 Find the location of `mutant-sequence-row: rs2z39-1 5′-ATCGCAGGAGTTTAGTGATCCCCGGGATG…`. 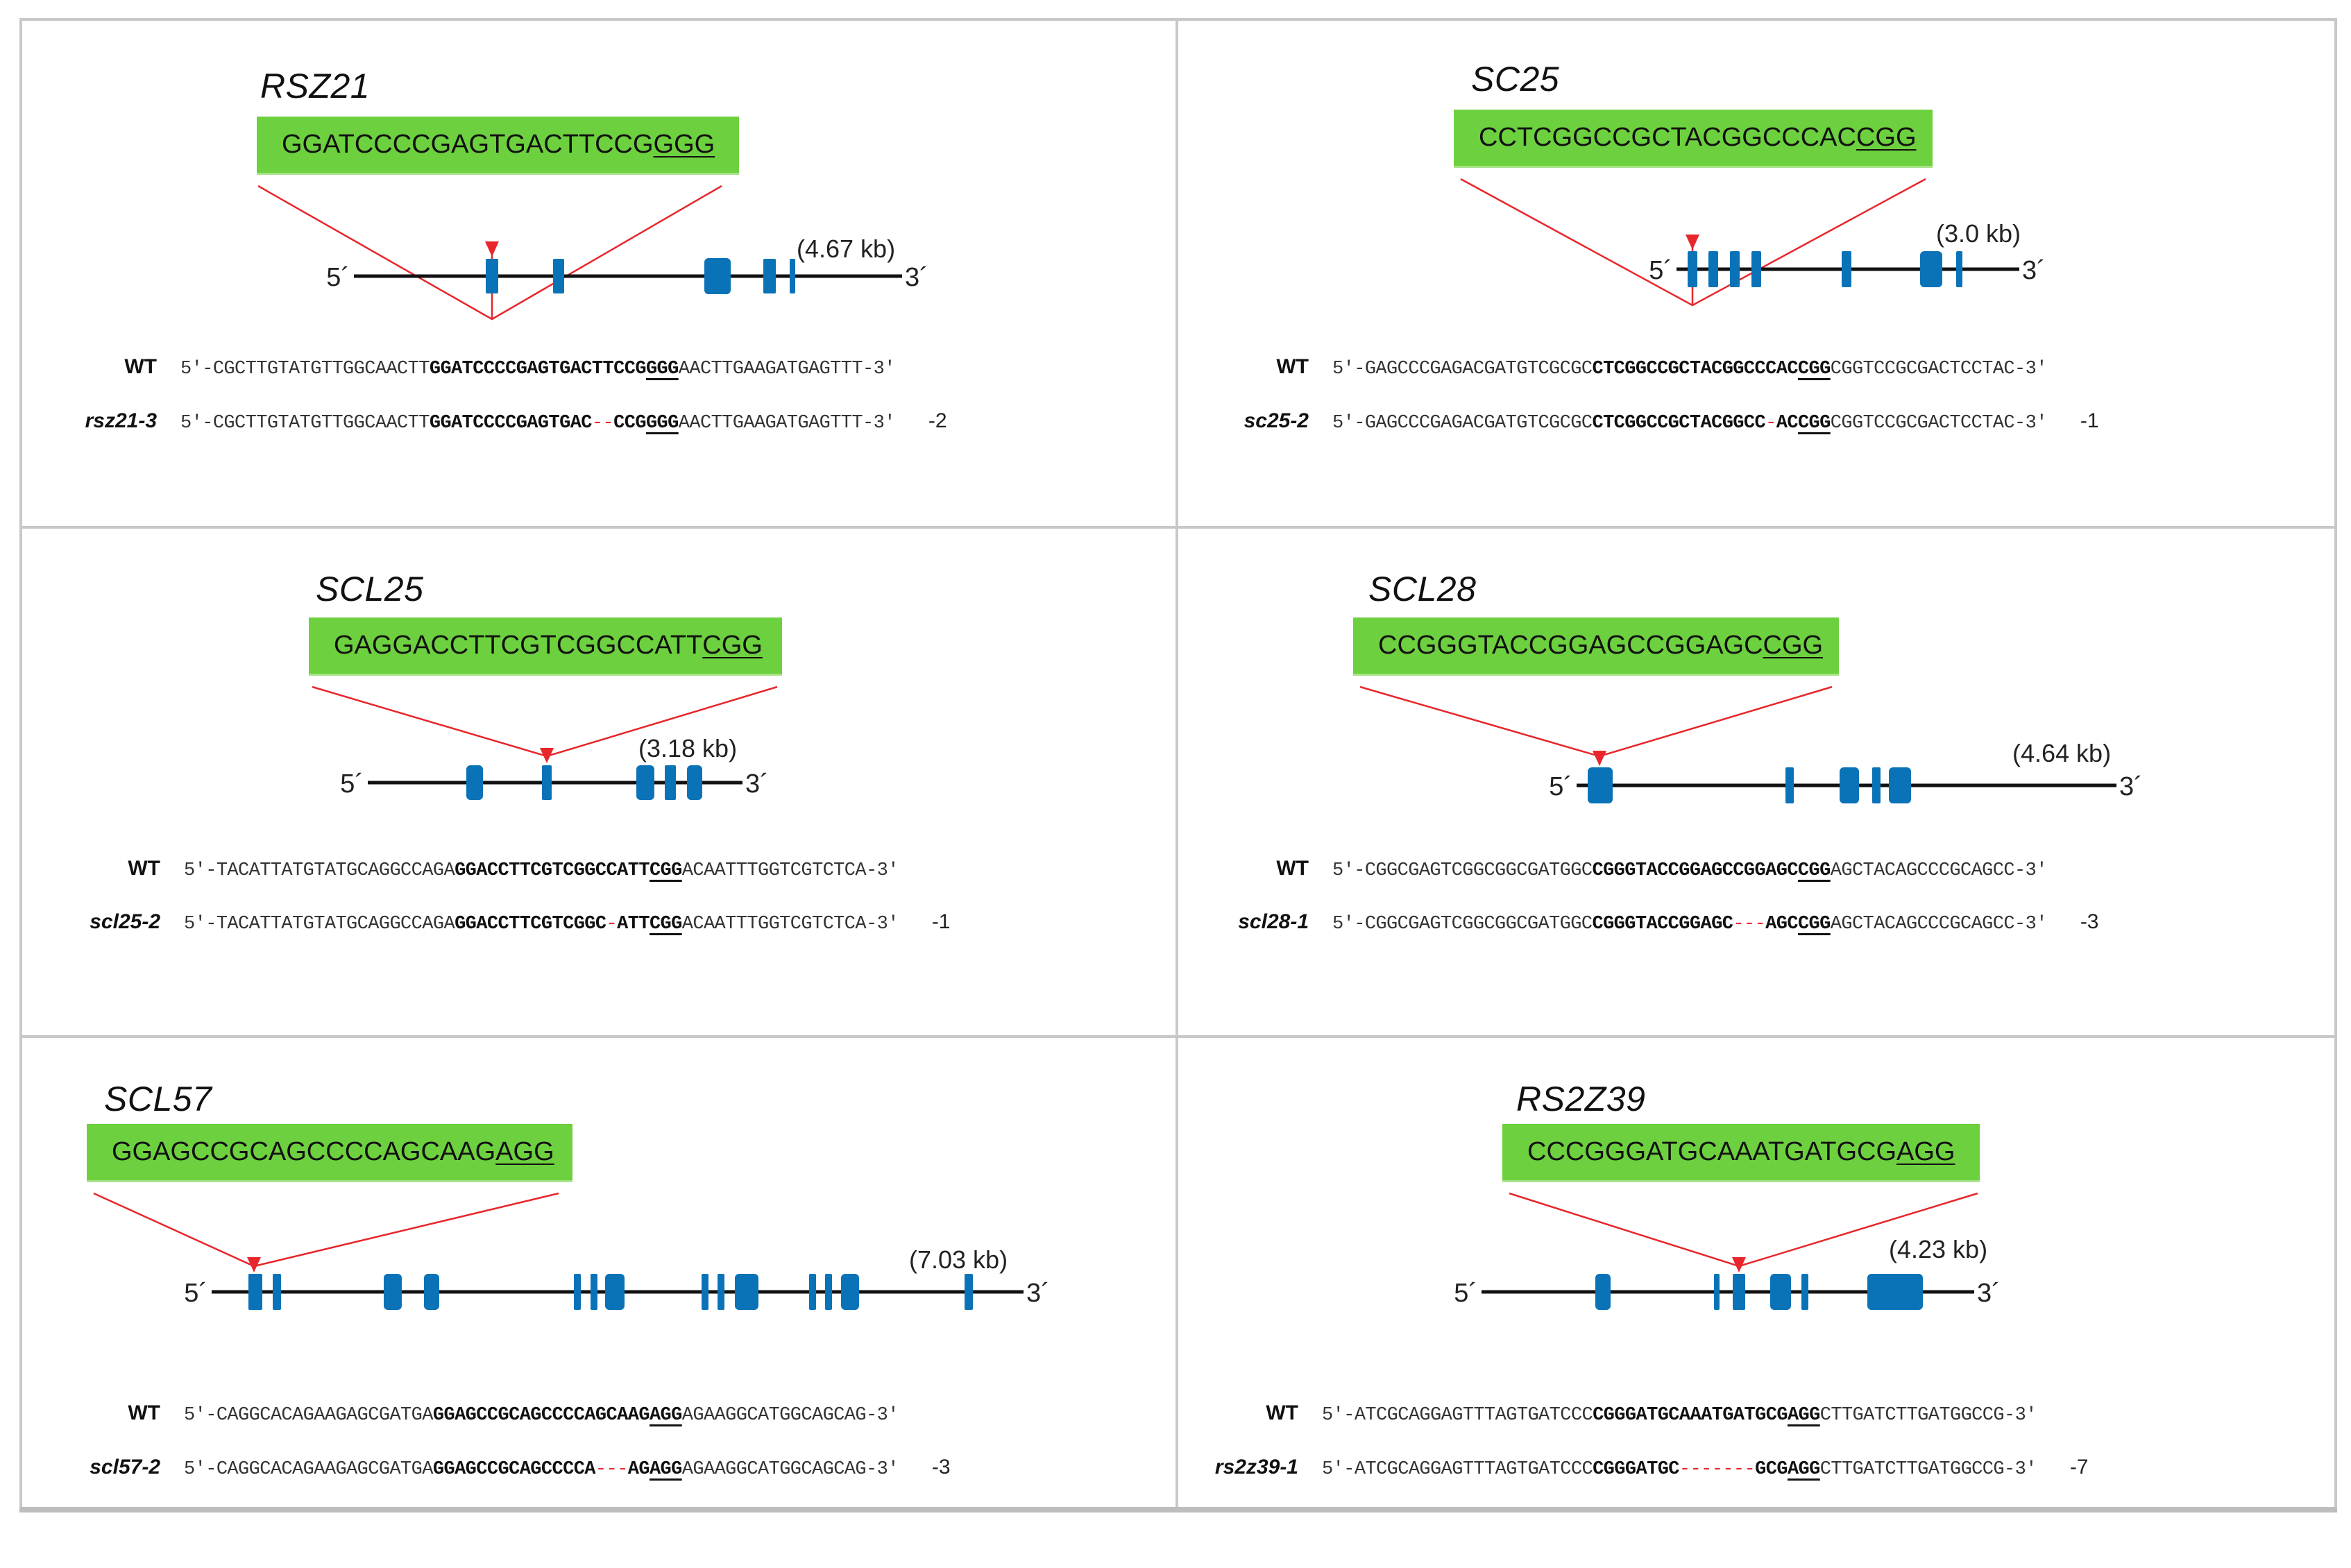

mutant-sequence-row: rs2z39-1 5′-ATCGCAGGAGTTTAGTGATCCCCGGGATG… is located at coordinates (1650, 1468).